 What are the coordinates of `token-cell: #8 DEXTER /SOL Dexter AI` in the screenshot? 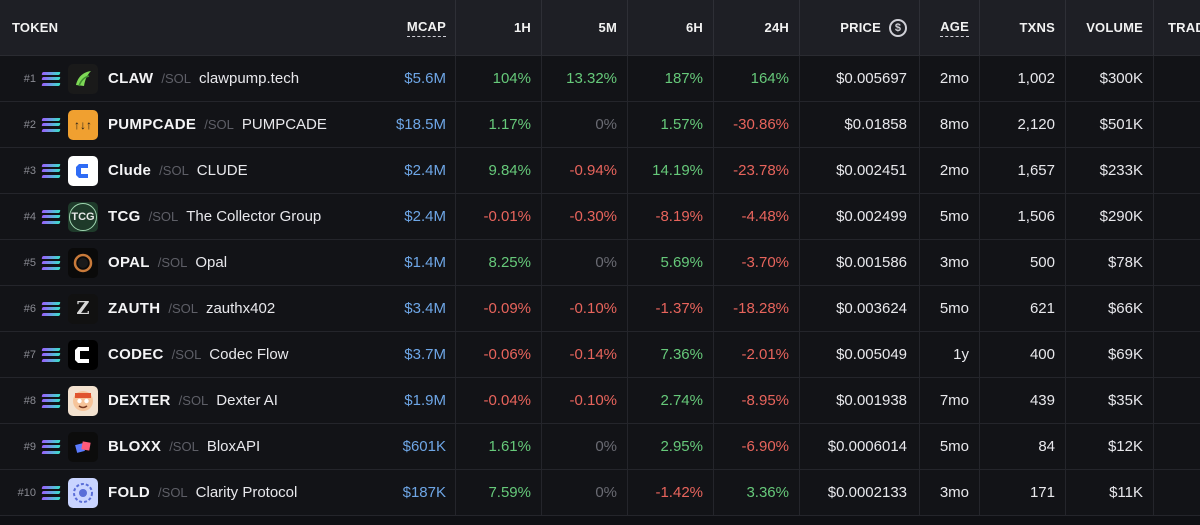 It's located at (200, 400).